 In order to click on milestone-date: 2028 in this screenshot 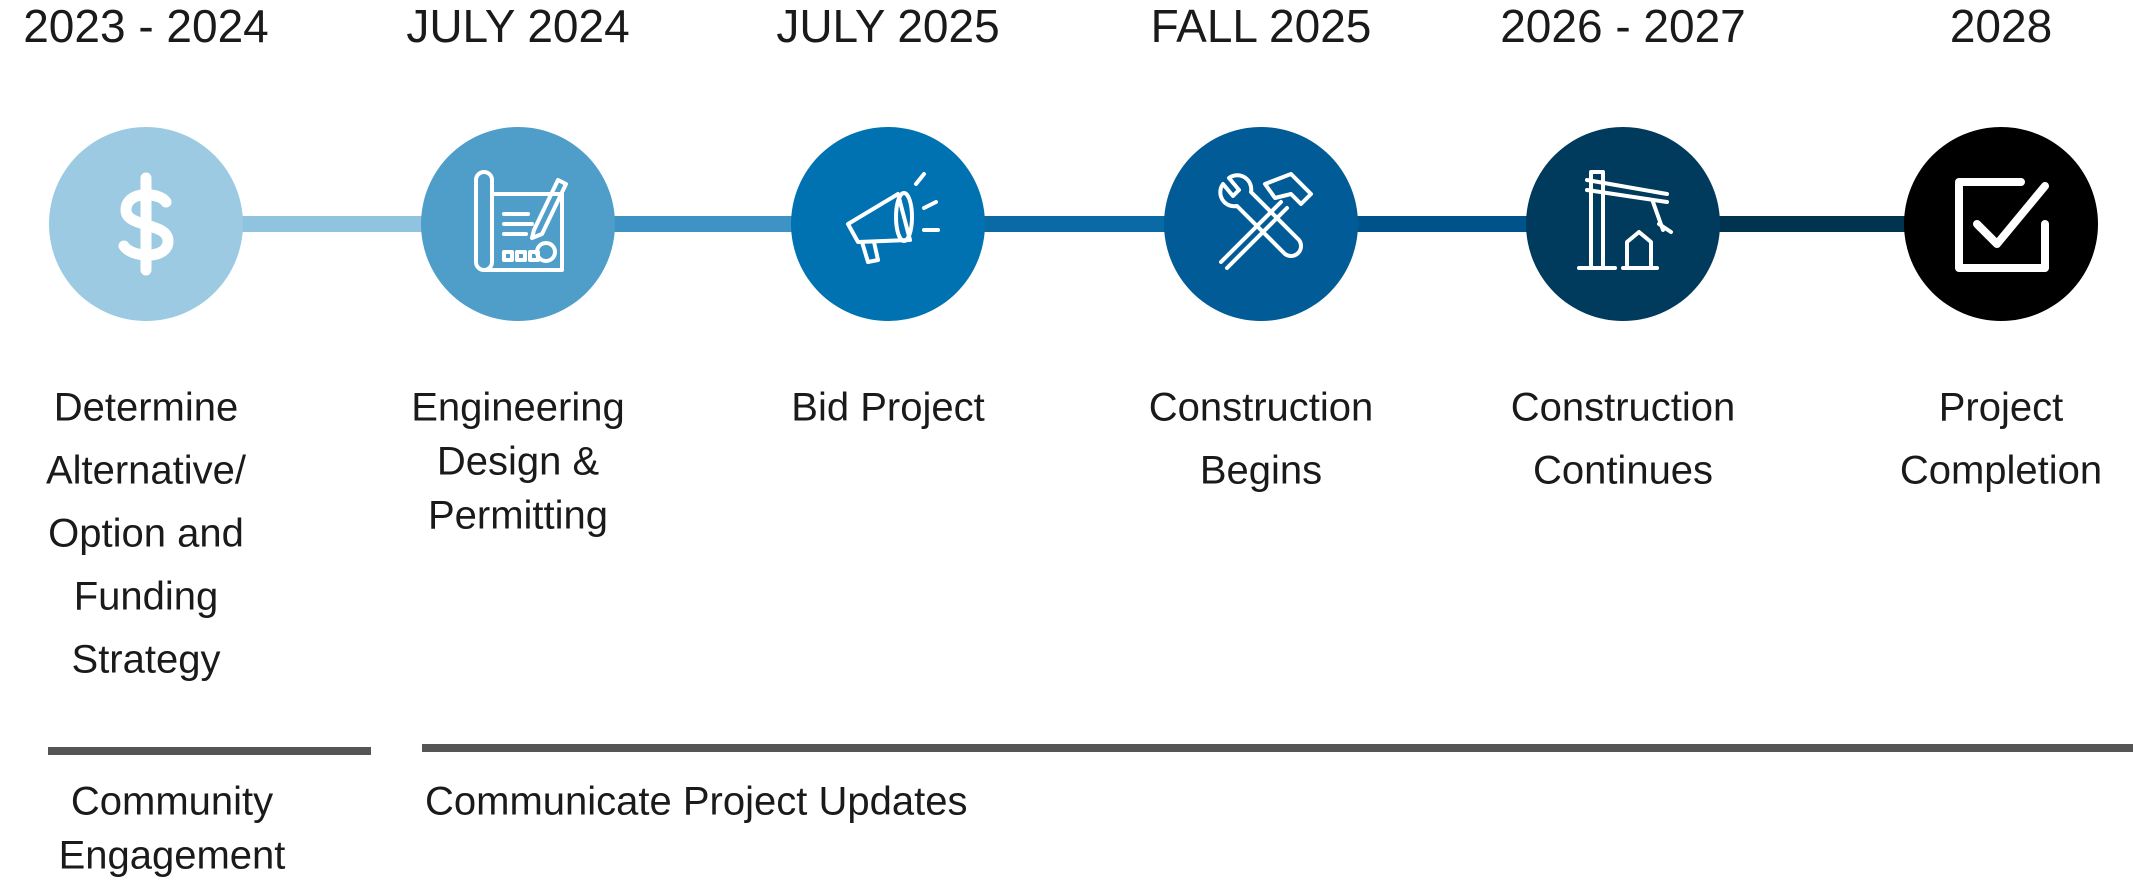, I will do `click(2001, 26)`.